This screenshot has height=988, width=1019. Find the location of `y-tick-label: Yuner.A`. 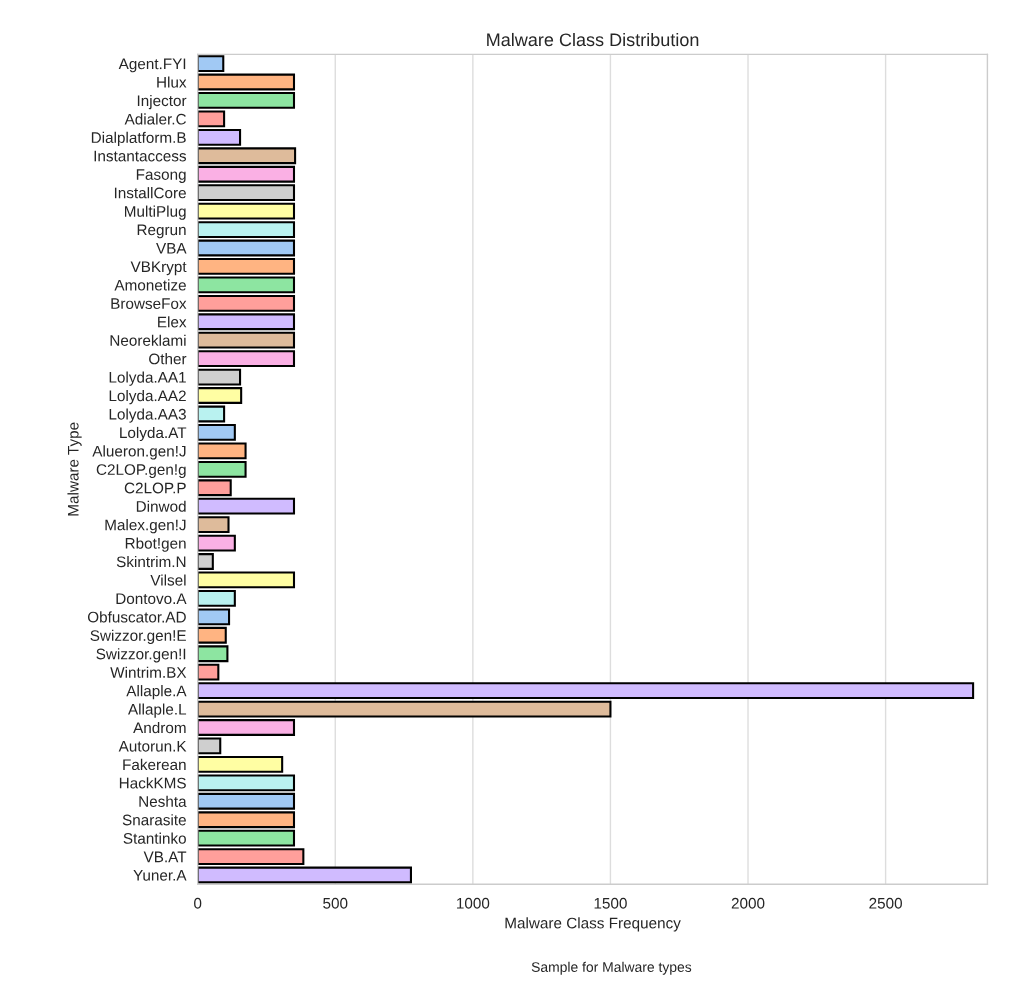

y-tick-label: Yuner.A is located at coordinates (160, 875).